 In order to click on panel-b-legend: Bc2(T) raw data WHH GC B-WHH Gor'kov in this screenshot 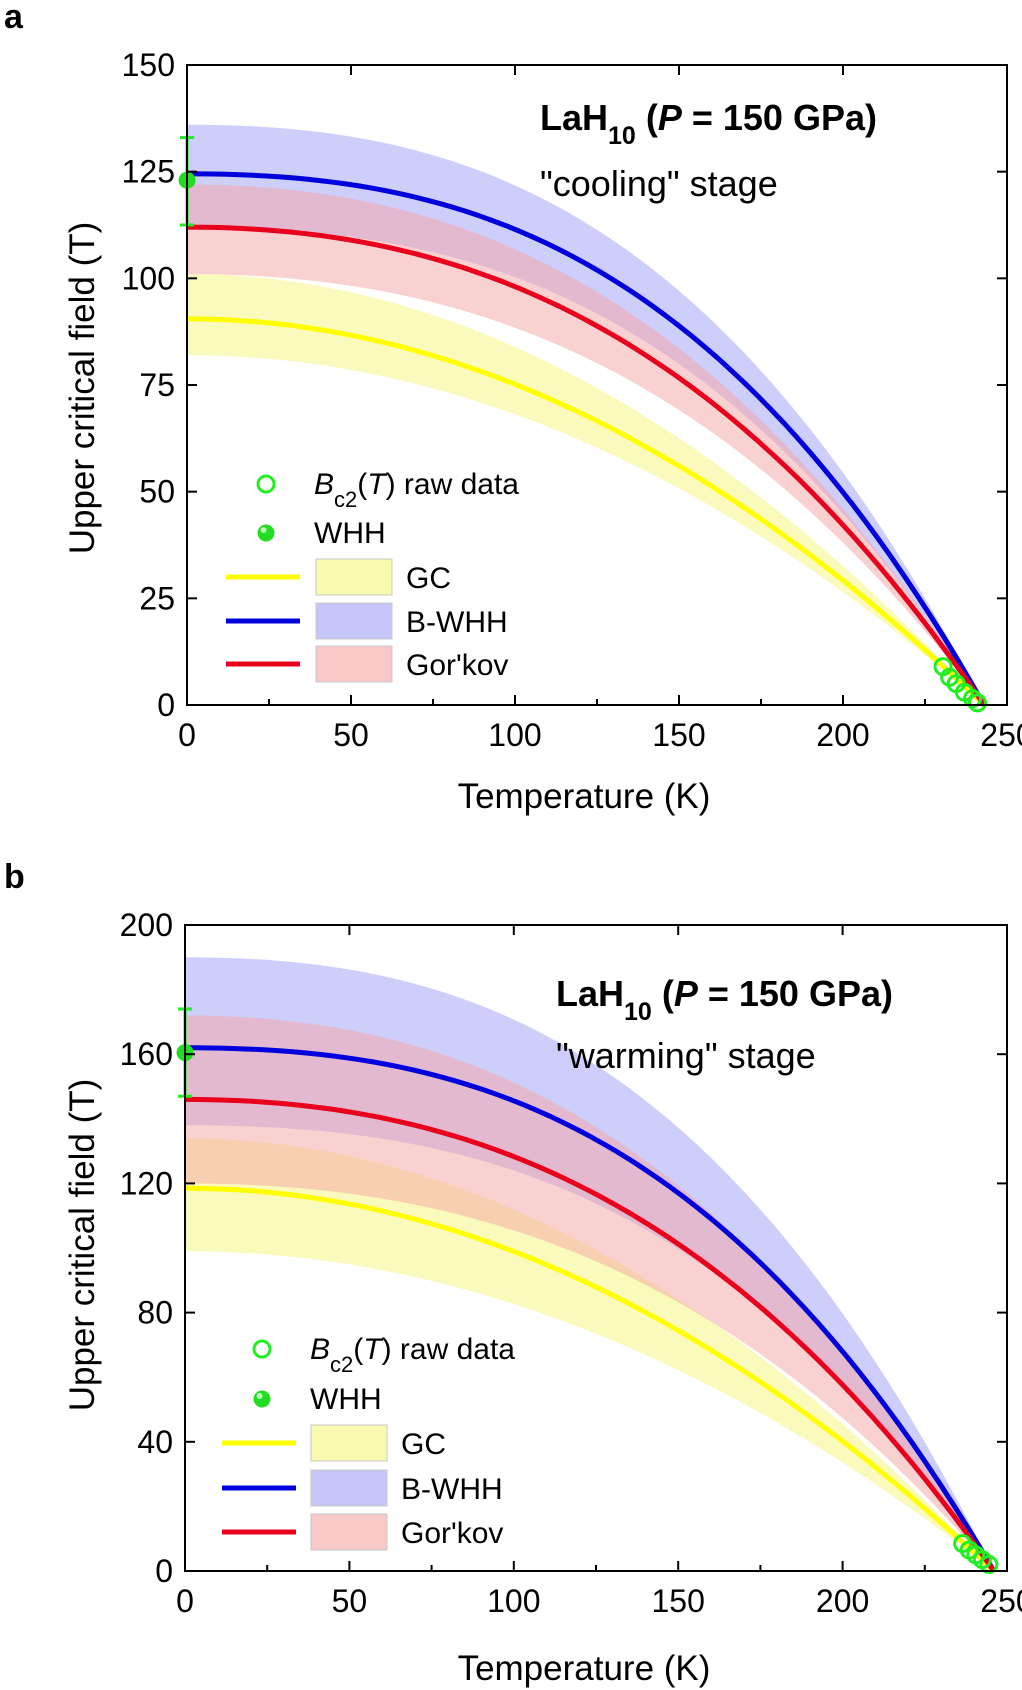, I will do `click(368, 1442)`.